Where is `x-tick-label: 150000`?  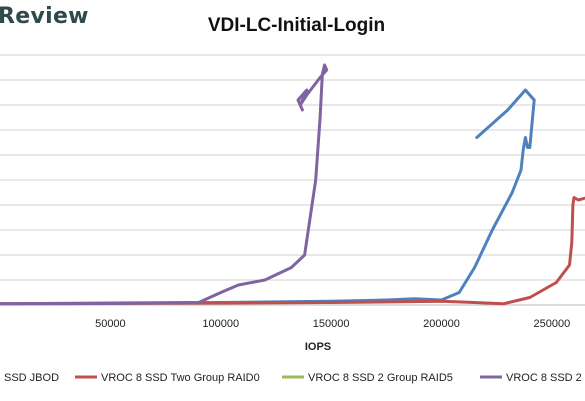 x-tick-label: 150000 is located at coordinates (331, 324).